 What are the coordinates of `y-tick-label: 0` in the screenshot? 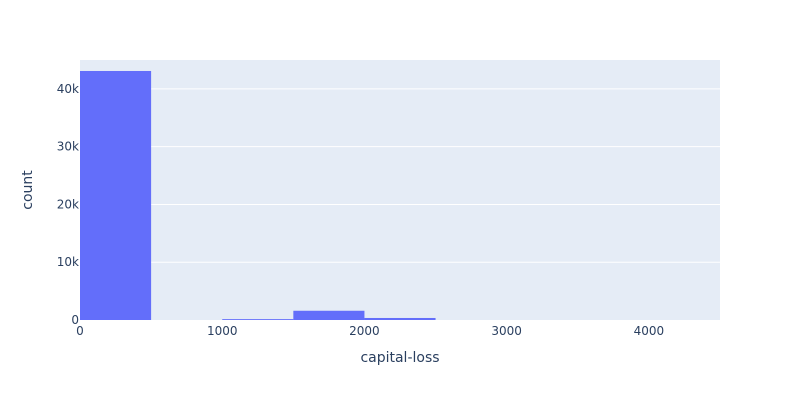 It's located at (75, 320).